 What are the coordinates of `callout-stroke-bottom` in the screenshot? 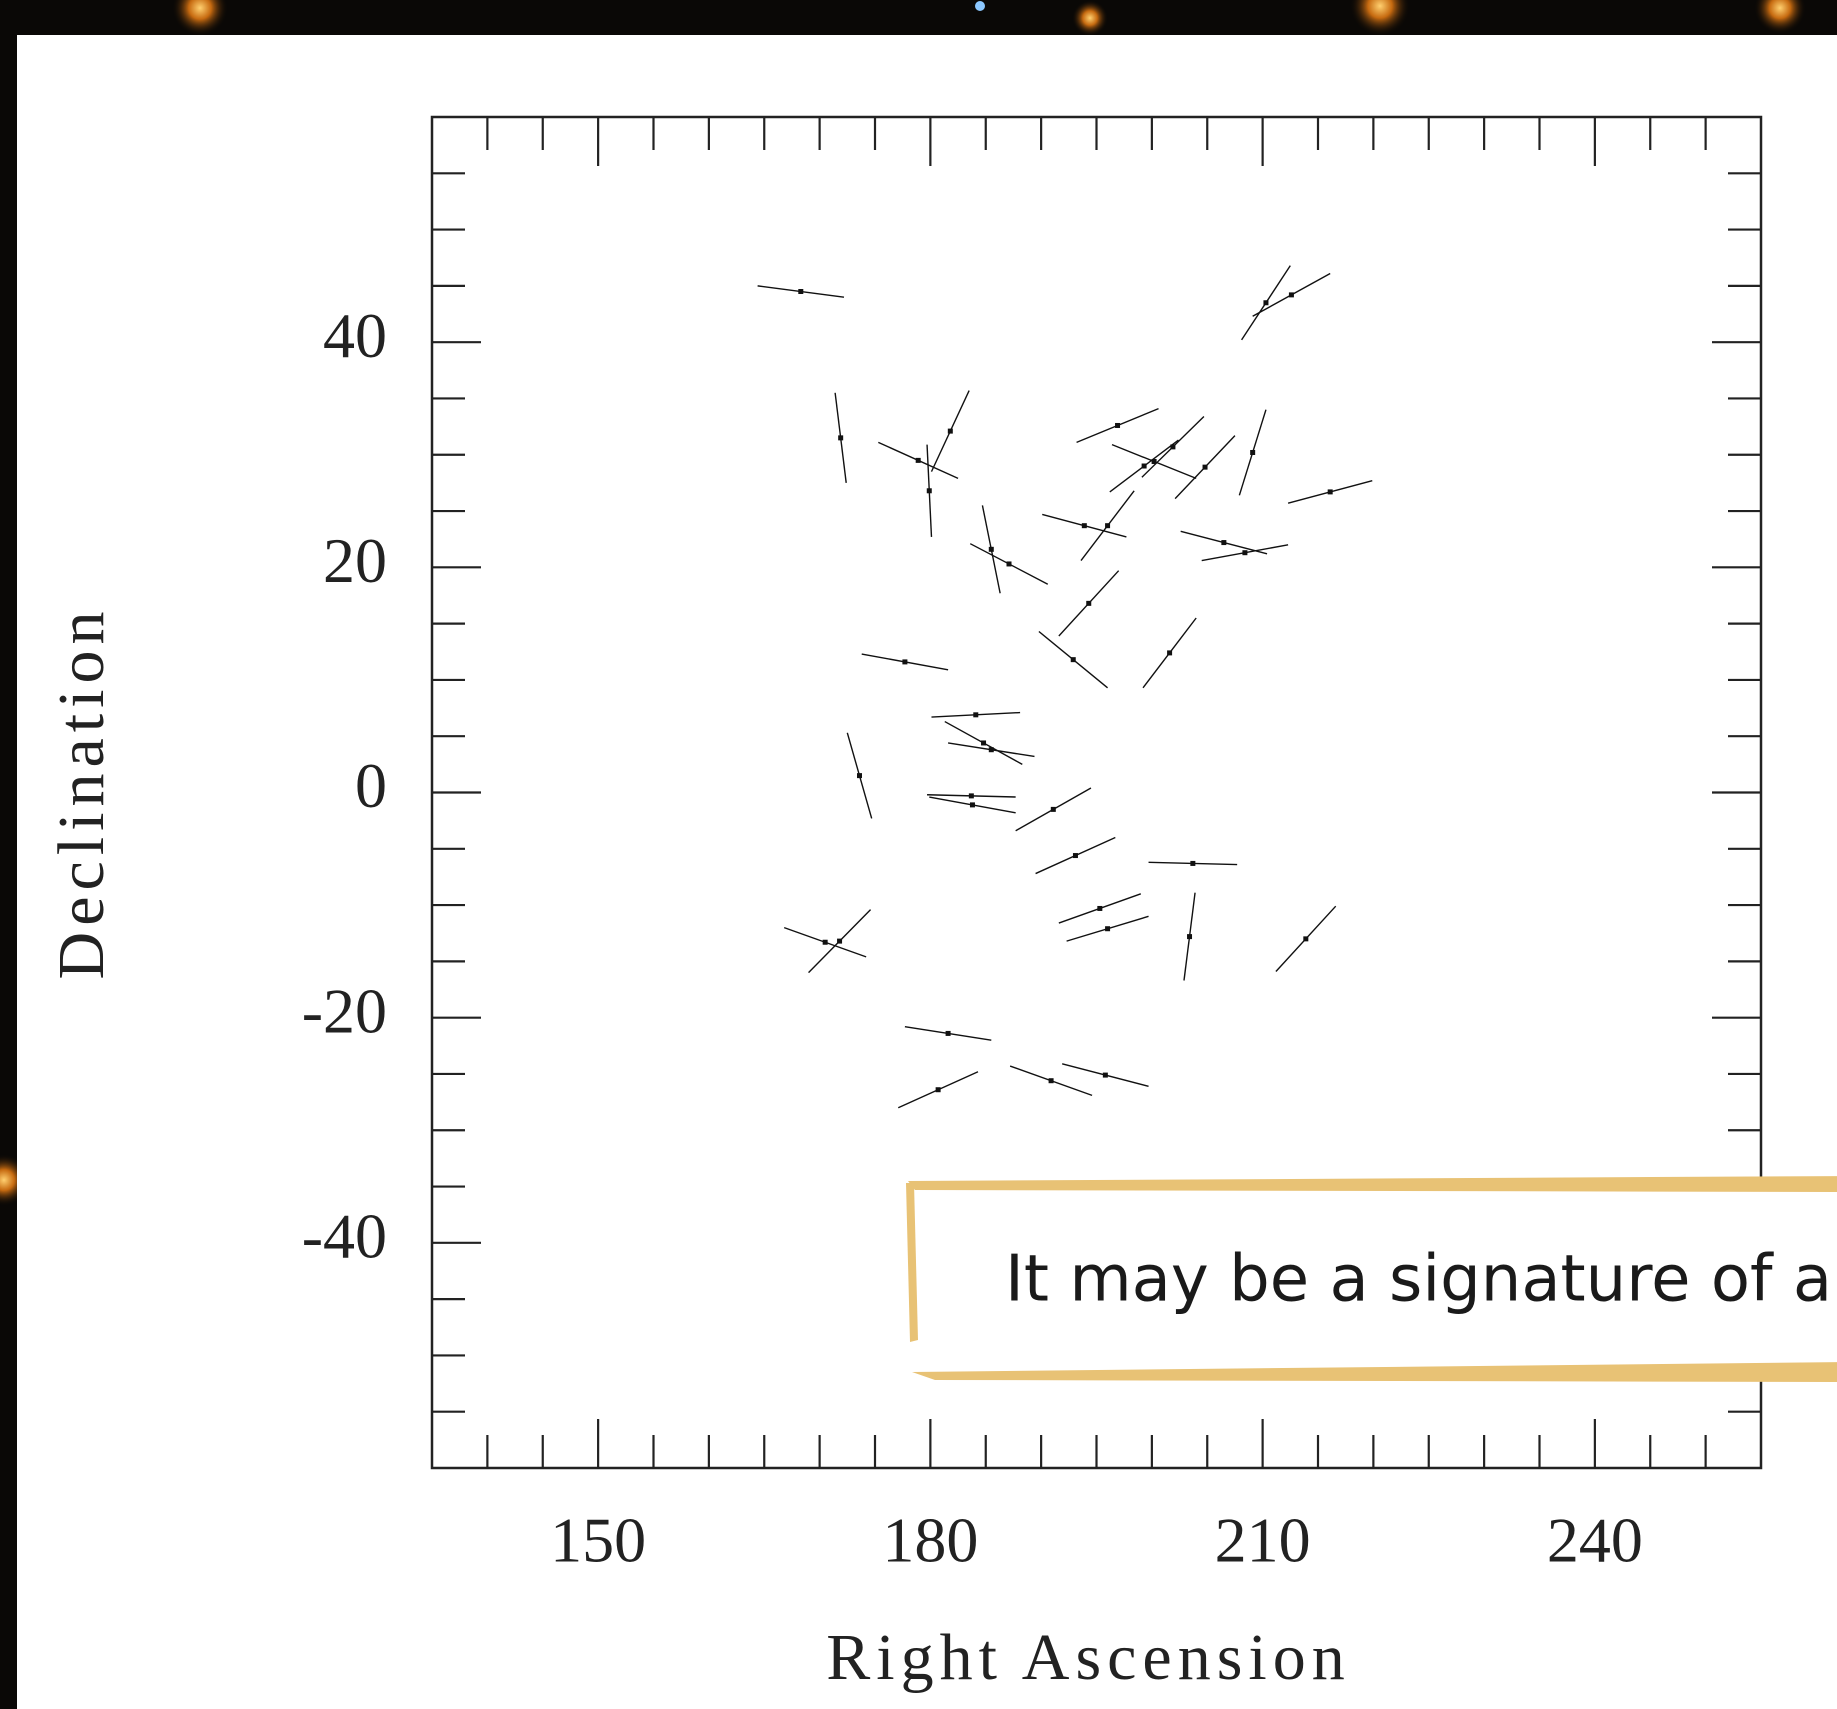 It's located at (1374, 1372).